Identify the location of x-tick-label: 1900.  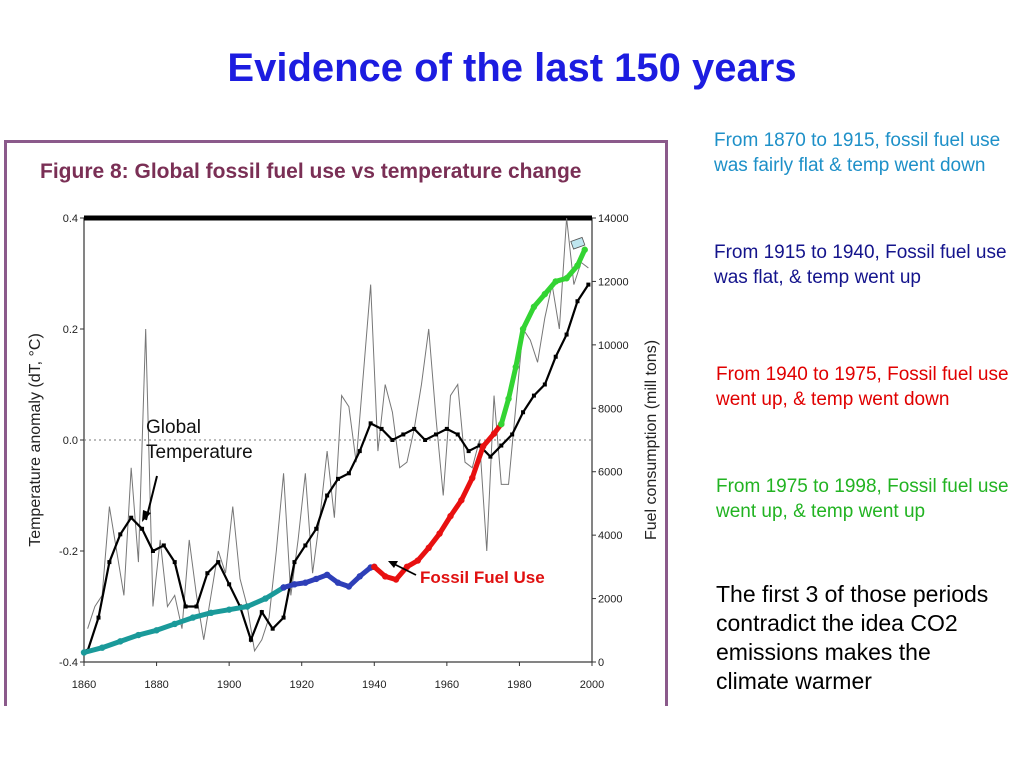
(229, 685).